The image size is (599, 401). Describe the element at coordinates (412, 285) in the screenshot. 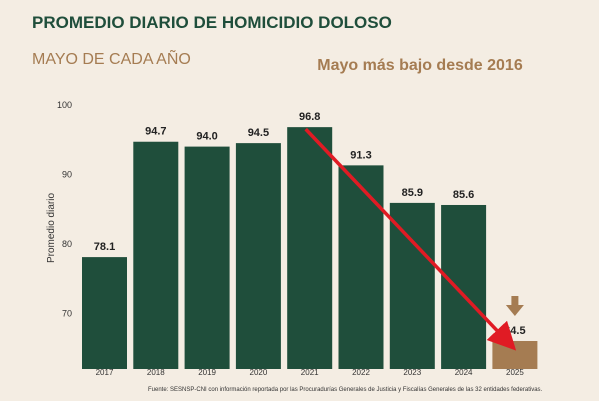

I see `bar-2023` at that location.